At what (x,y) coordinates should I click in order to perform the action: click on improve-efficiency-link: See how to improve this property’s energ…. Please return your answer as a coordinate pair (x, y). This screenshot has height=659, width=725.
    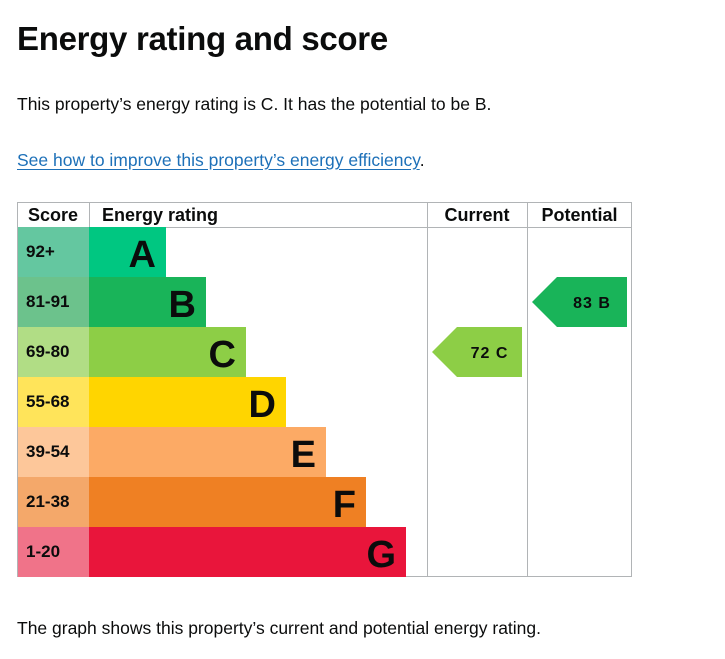
    Looking at the image, I should click on (218, 160).